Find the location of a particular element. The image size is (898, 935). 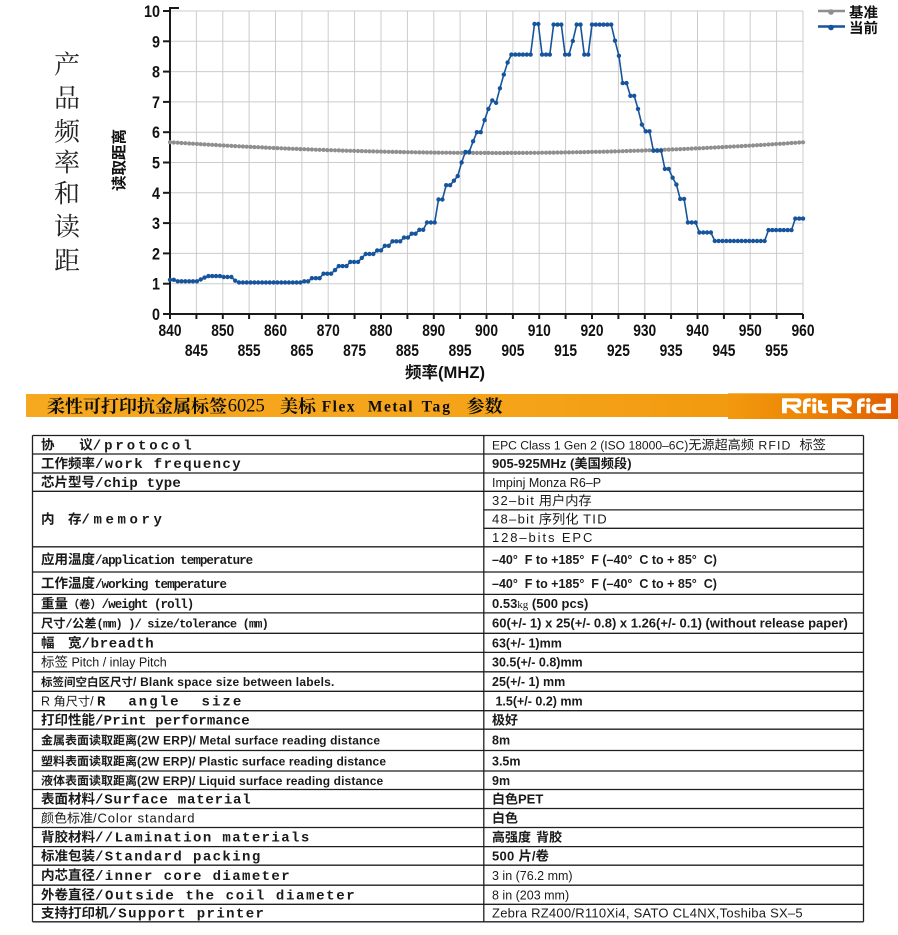

svg-text: /protocol is located at coordinates (144, 446).